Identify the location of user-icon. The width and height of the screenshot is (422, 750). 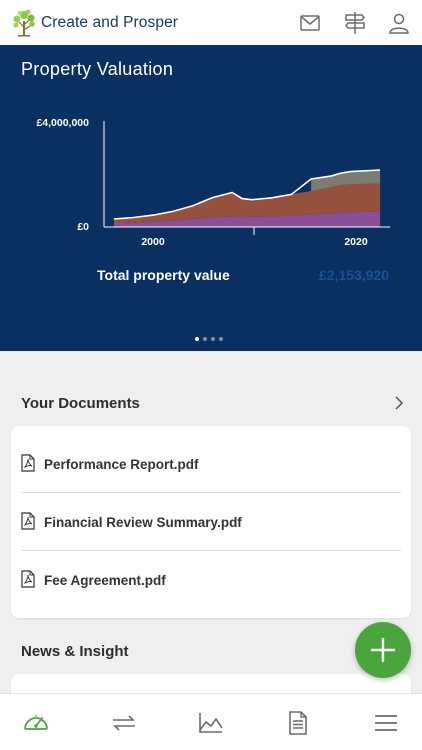
(399, 23).